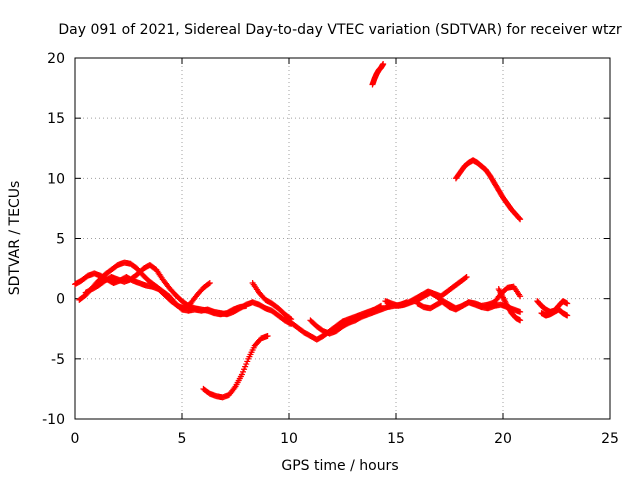 The image size is (640, 480). What do you see at coordinates (60, 300) in the screenshot?
I see `y-tick-label: 0` at bounding box center [60, 300].